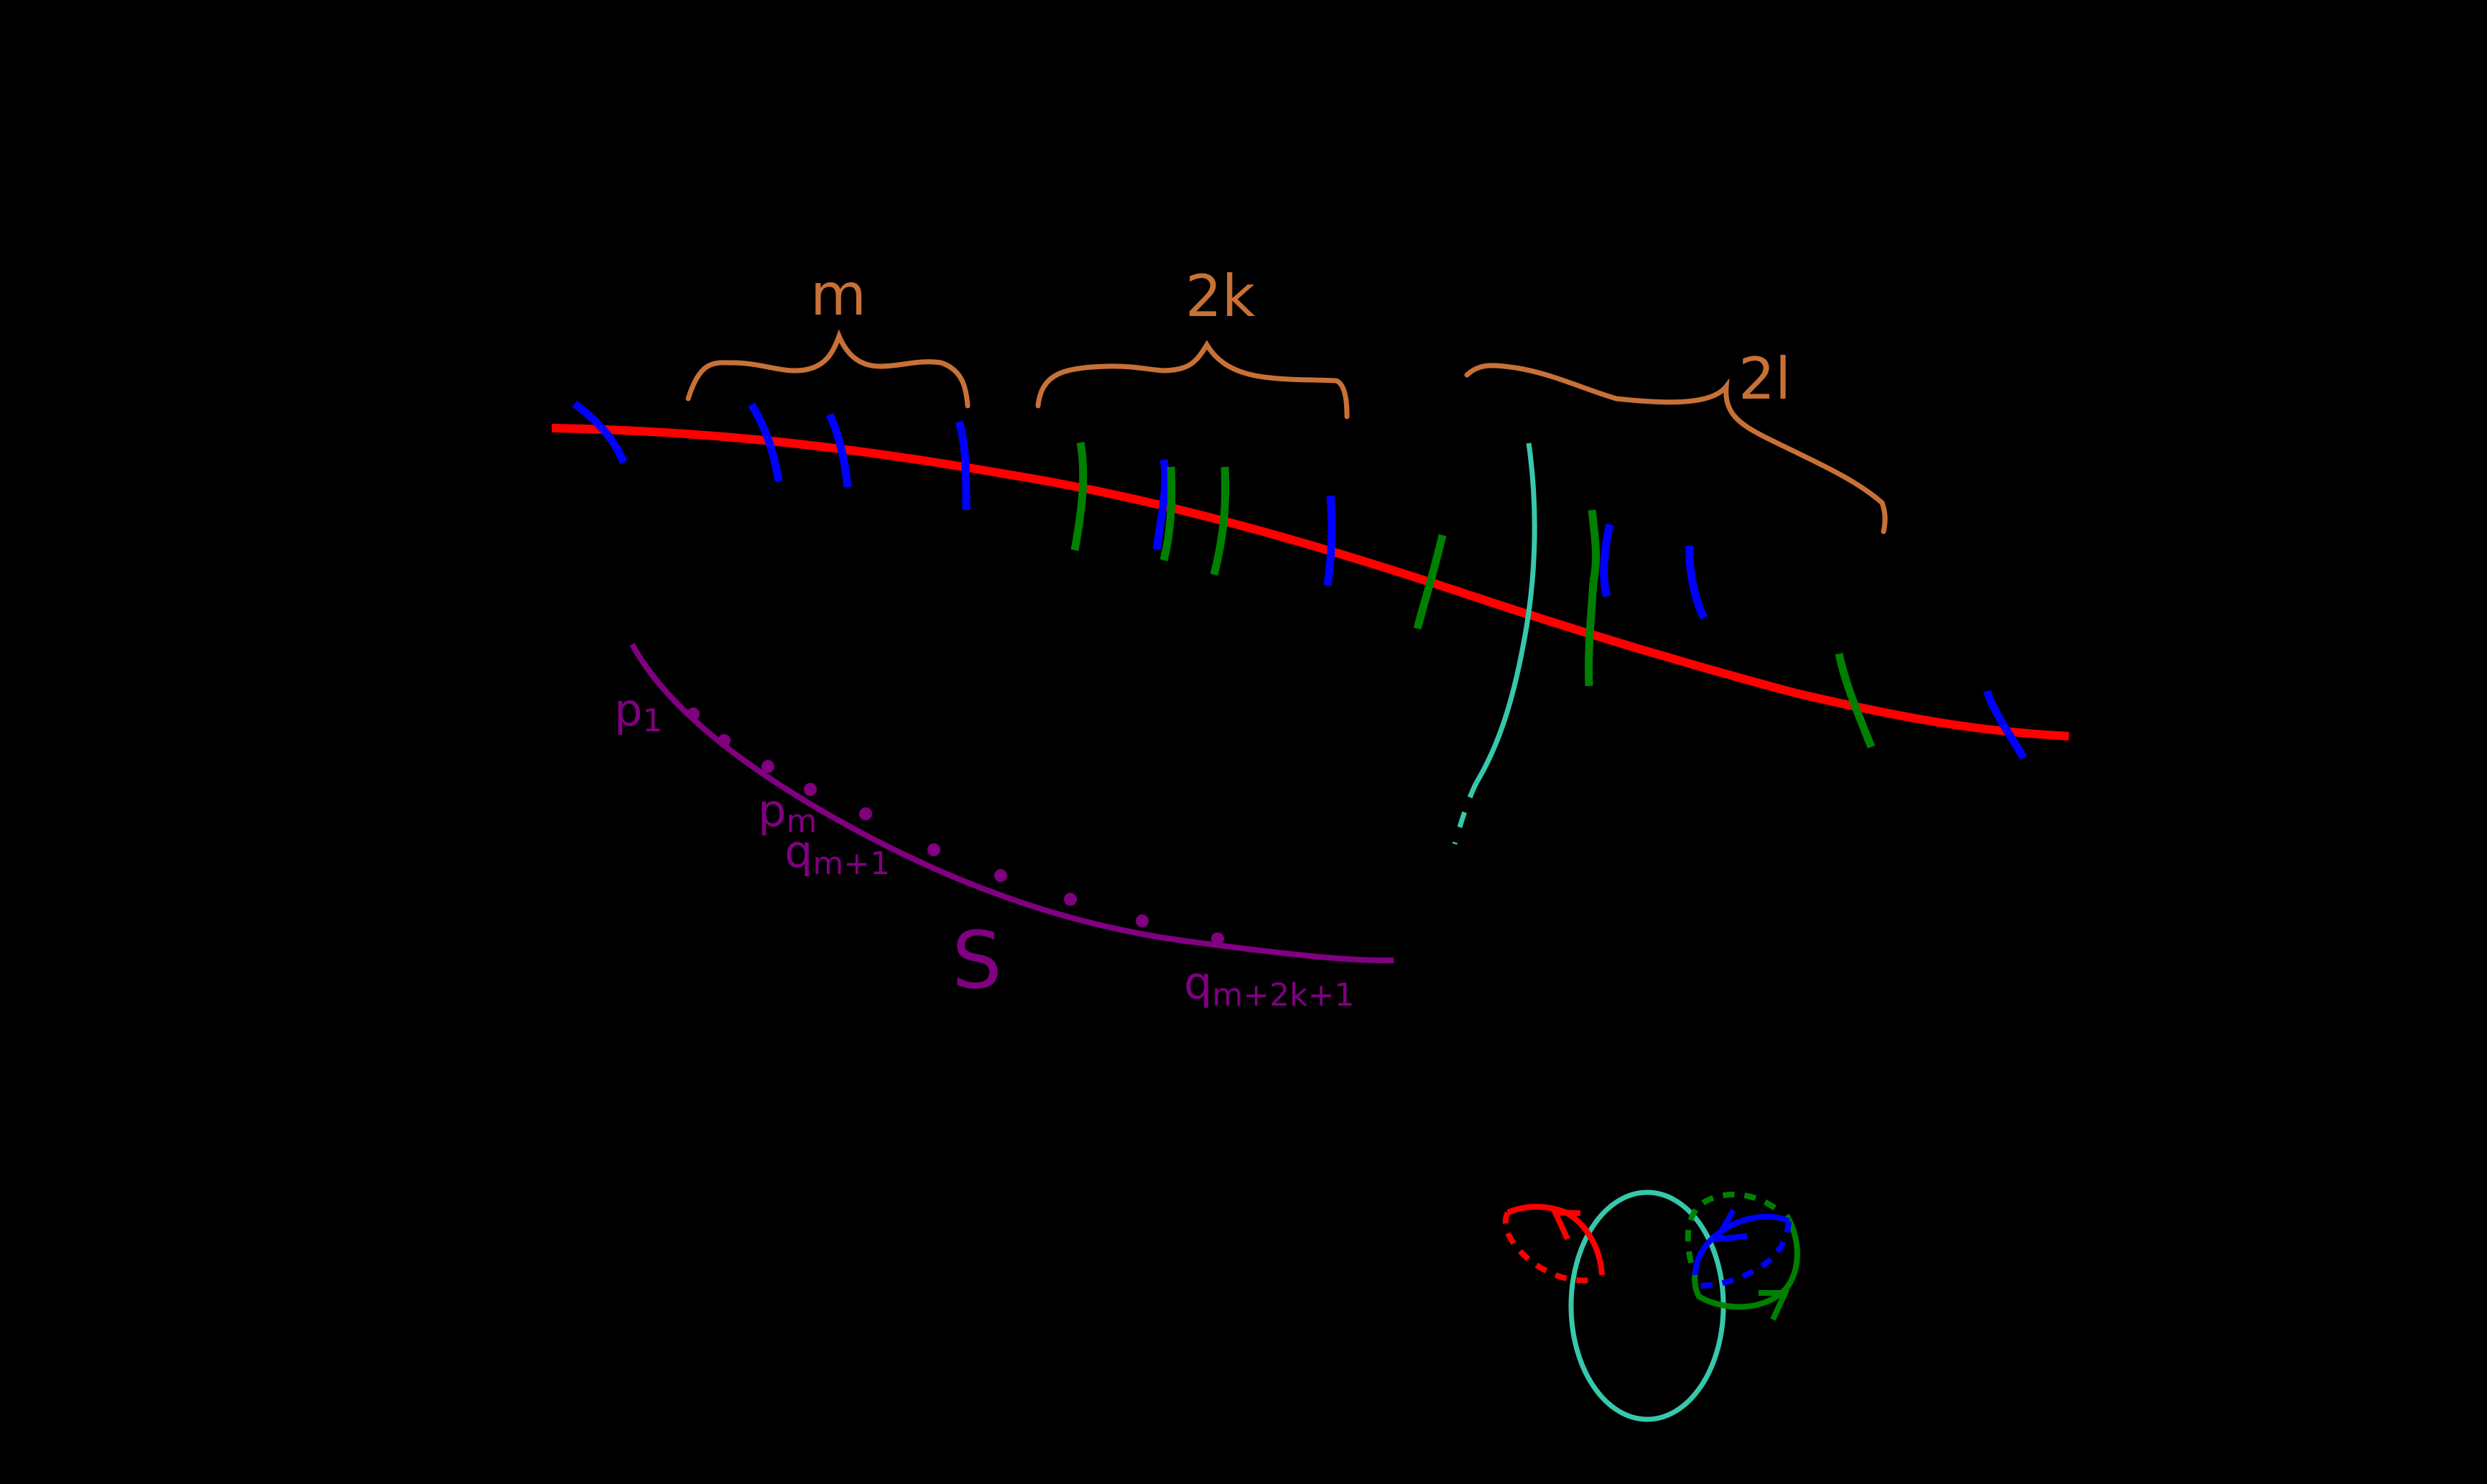 The width and height of the screenshot is (2487, 1484). I want to click on surface-curve-s, so click(1011, 803).